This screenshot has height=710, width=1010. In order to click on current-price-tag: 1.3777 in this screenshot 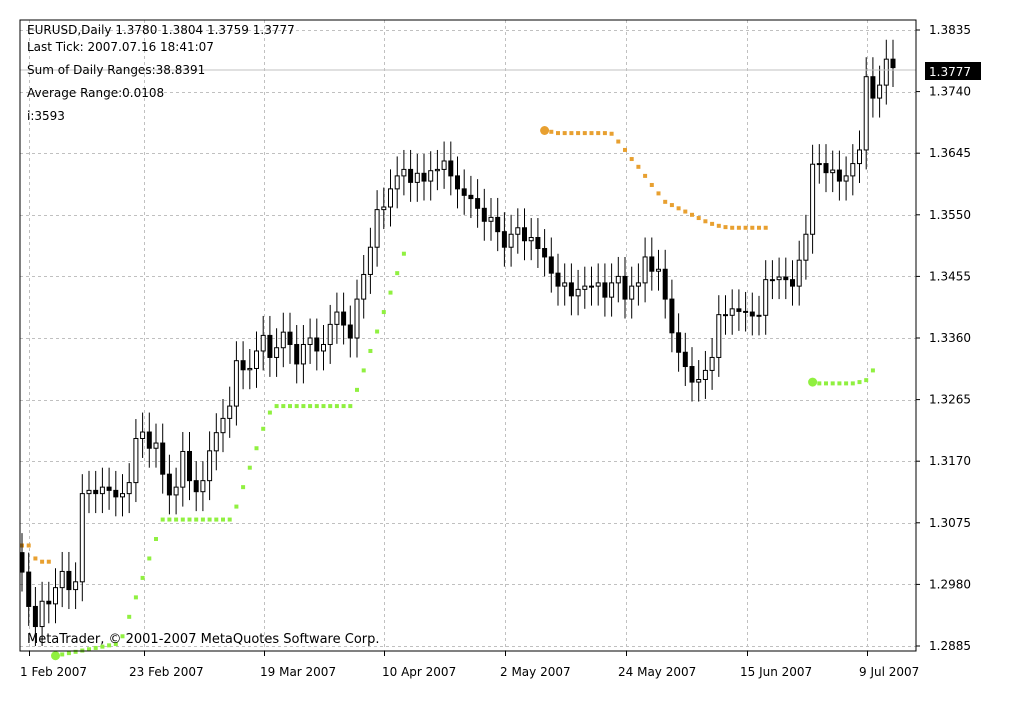, I will do `click(953, 71)`.